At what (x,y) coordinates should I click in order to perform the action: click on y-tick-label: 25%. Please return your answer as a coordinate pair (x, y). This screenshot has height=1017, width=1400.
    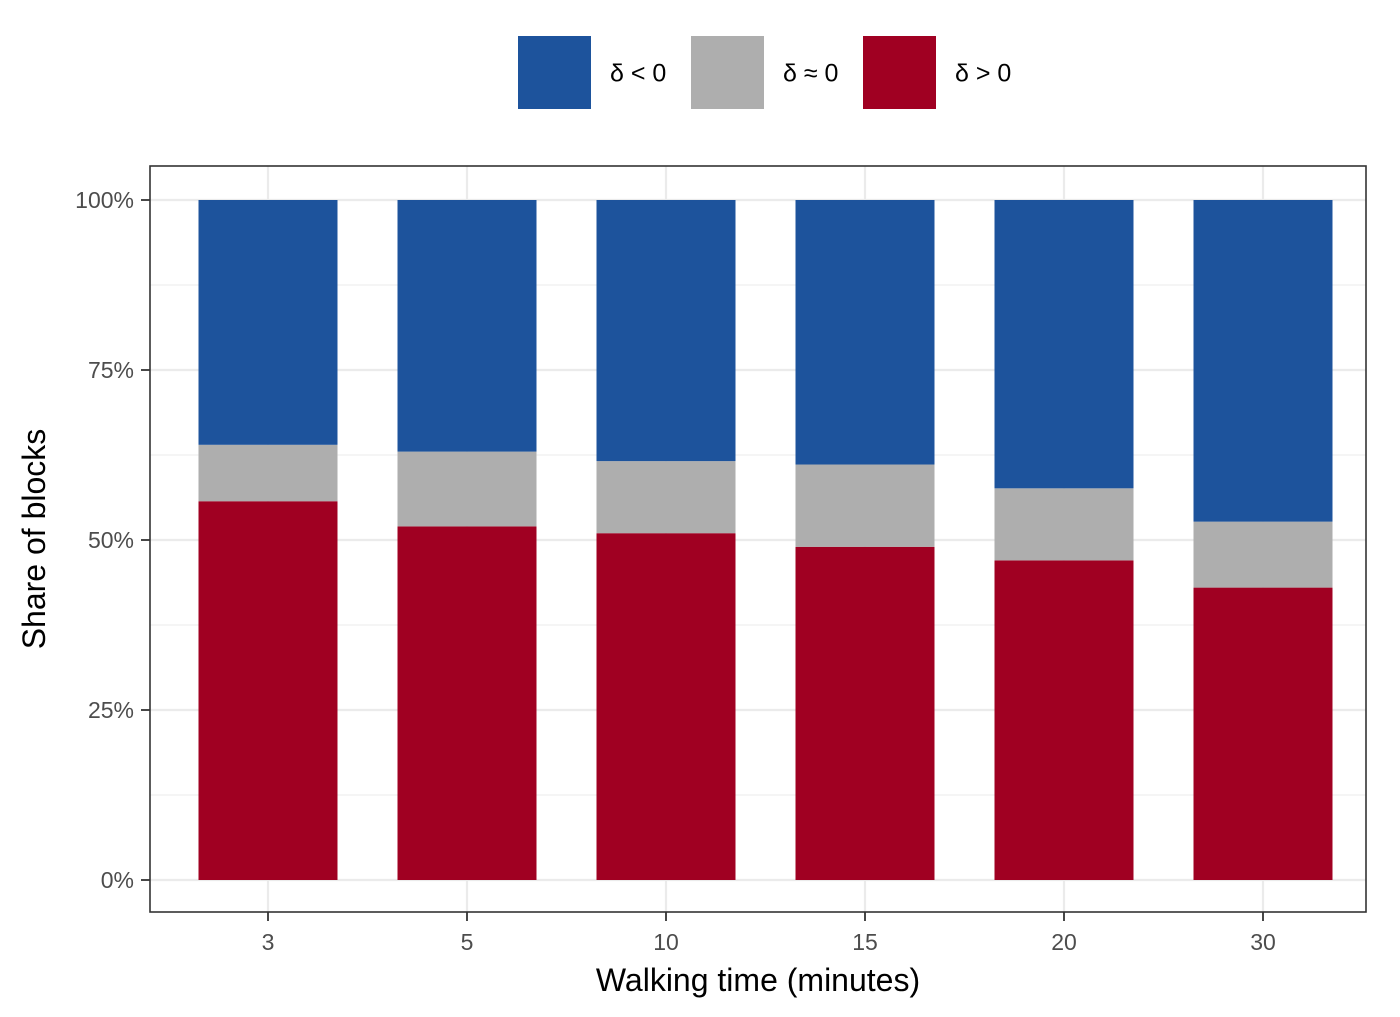
    Looking at the image, I should click on (111, 710).